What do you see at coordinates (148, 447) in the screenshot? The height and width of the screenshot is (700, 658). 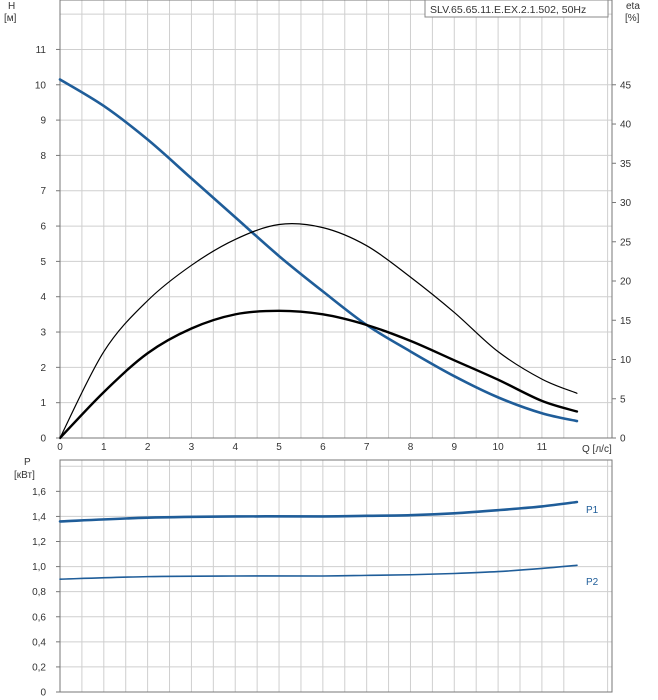 I see `x-tick-label: 2` at bounding box center [148, 447].